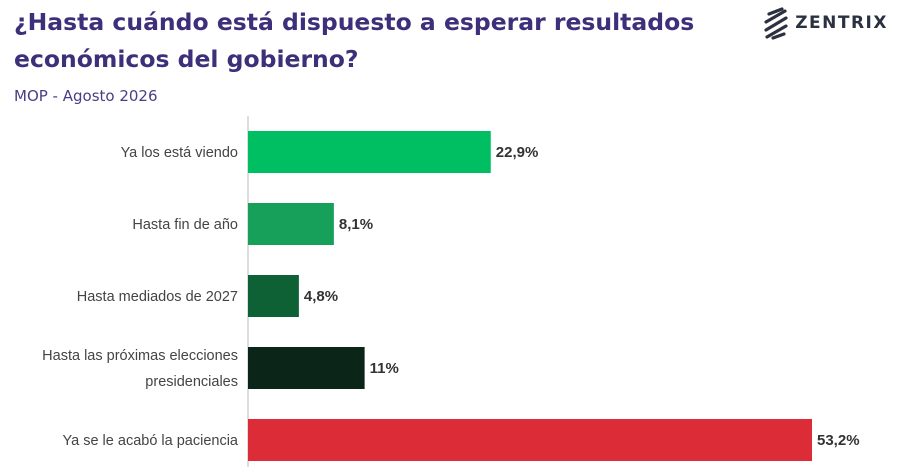 Image resolution: width=900 pixels, height=467 pixels. I want to click on value-label-2: 4,8%, so click(321, 296).